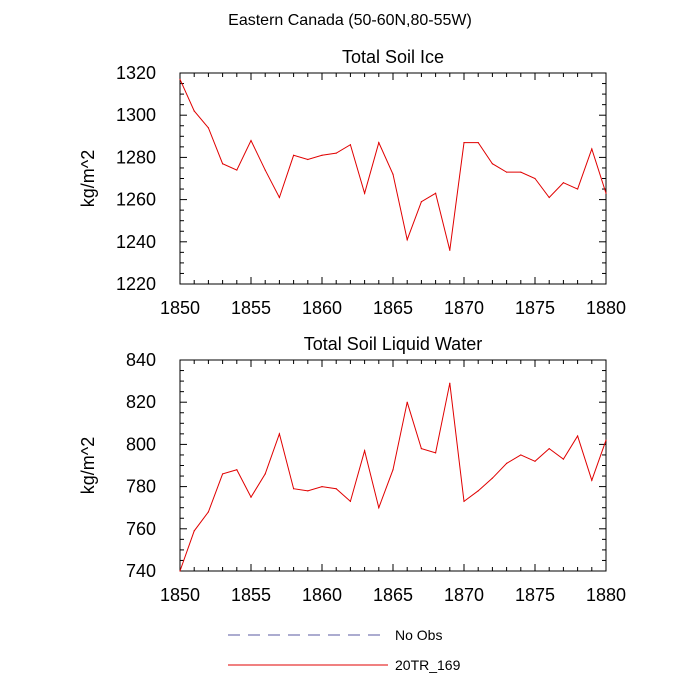 This screenshot has height=700, width=700. Describe the element at coordinates (136, 115) in the screenshot. I see `y-tick-label: 1300` at that location.